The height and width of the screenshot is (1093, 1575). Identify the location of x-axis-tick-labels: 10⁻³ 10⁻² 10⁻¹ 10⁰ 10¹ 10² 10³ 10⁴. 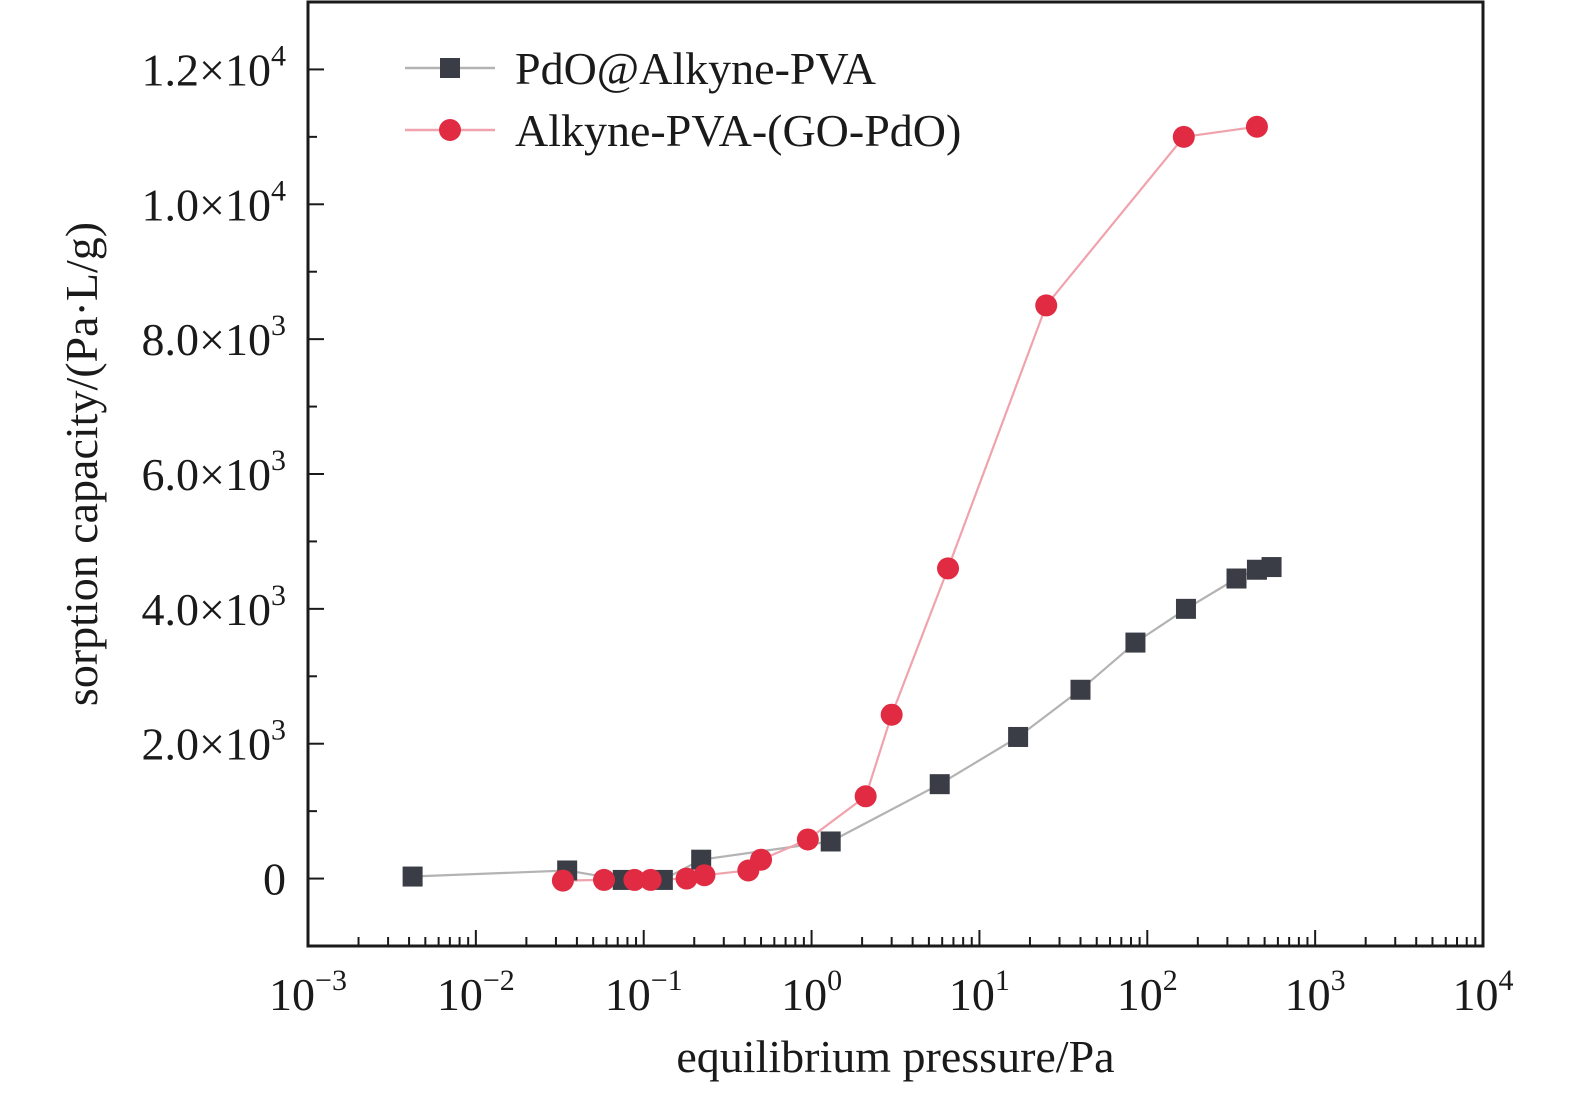
(891, 992).